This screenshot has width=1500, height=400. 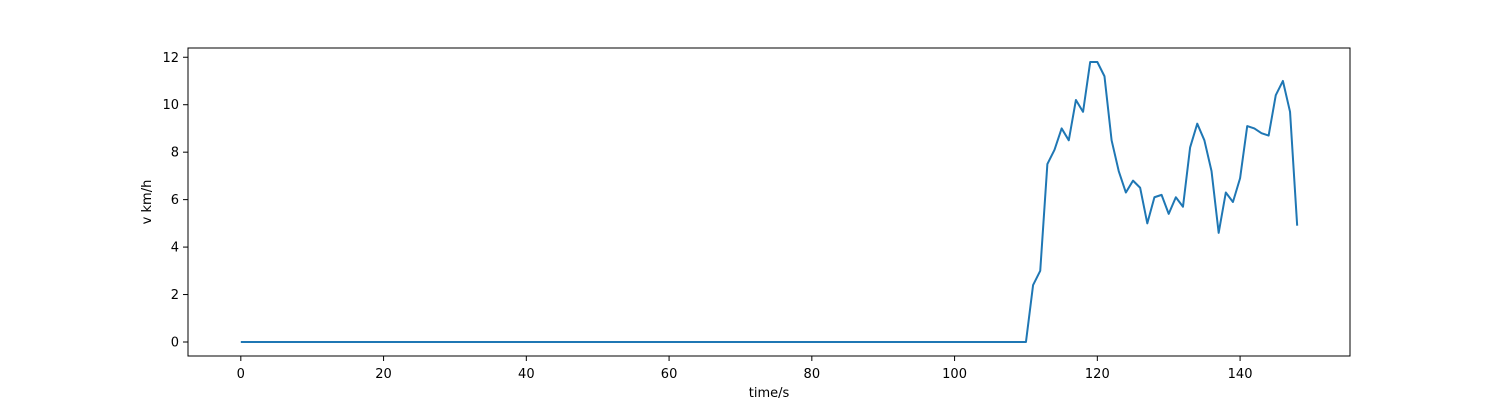 I want to click on y-tick-label: 8, so click(x=175, y=153).